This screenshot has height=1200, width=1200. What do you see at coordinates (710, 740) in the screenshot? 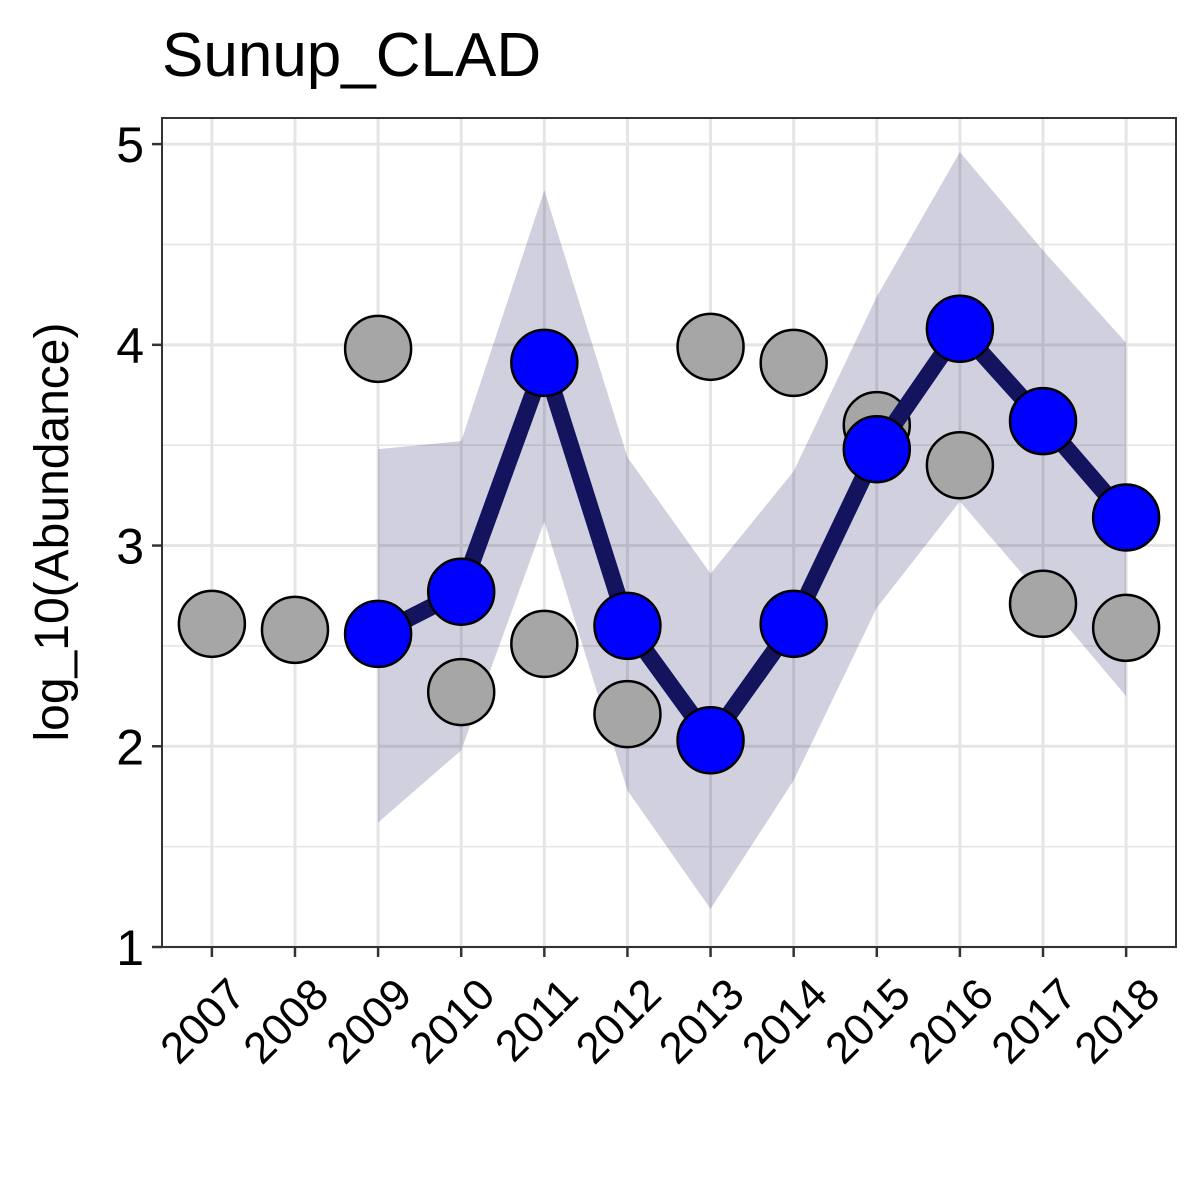
I see `fitted-point-2013` at bounding box center [710, 740].